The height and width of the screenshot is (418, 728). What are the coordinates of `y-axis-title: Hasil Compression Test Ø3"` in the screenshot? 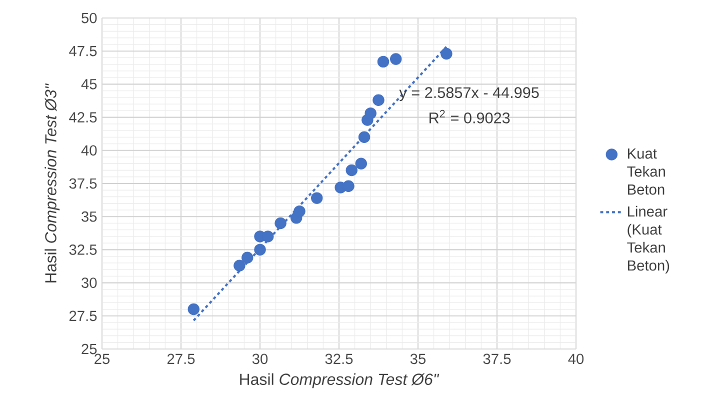 It's located at (52, 182).